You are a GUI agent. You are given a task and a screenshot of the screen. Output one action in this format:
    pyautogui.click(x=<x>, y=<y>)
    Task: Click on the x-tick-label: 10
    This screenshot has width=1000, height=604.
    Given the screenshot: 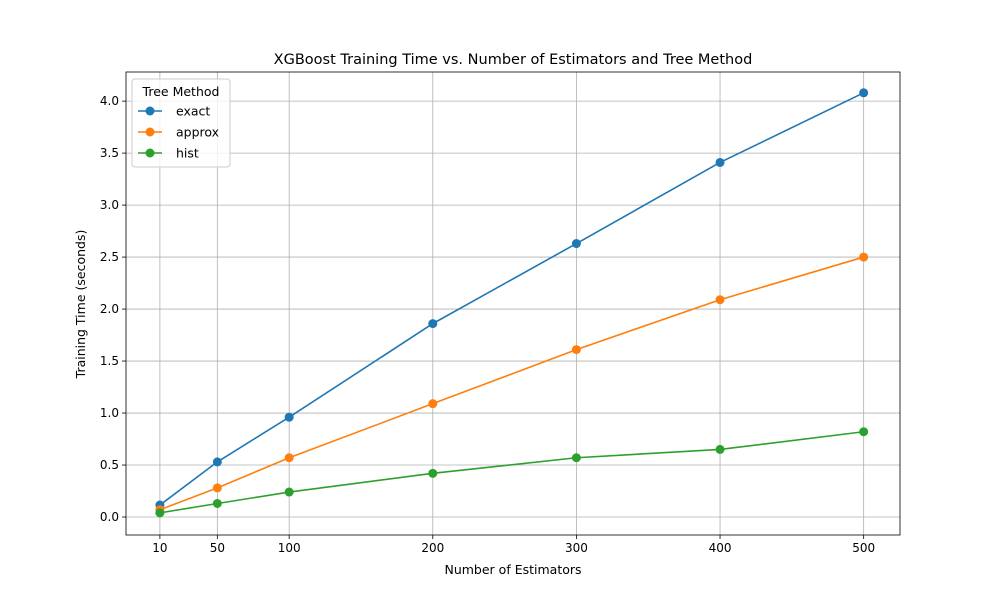 What is the action you would take?
    pyautogui.click(x=159, y=548)
    